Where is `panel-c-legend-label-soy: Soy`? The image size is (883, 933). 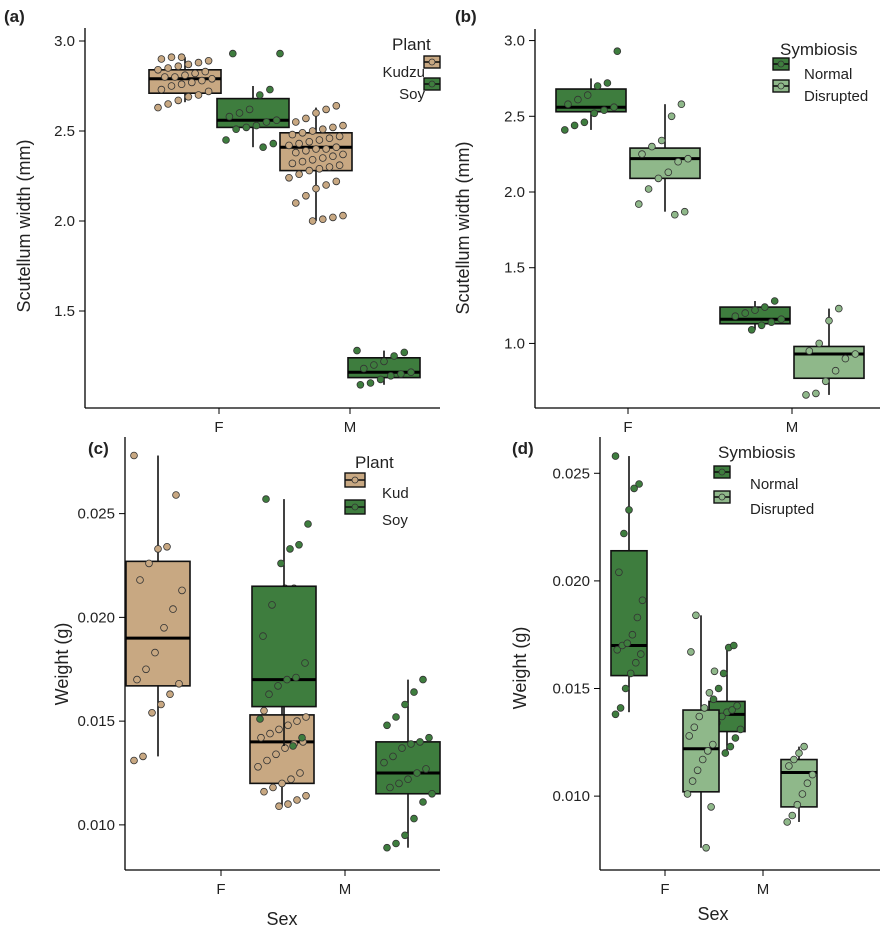
panel-c-legend-label-soy: Soy is located at coordinates (395, 520).